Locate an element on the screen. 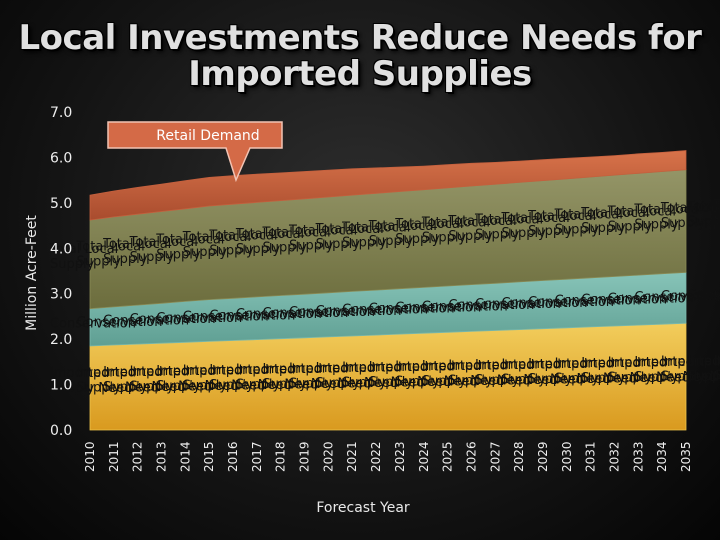  x-tick-label: 2027 is located at coordinates (495, 456).